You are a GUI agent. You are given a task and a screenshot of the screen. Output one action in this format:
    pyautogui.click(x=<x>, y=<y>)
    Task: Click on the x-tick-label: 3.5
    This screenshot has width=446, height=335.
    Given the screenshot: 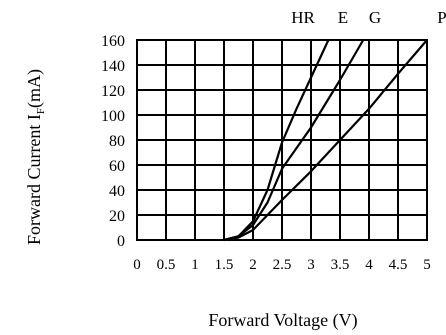 What is the action you would take?
    pyautogui.click(x=340, y=265)
    